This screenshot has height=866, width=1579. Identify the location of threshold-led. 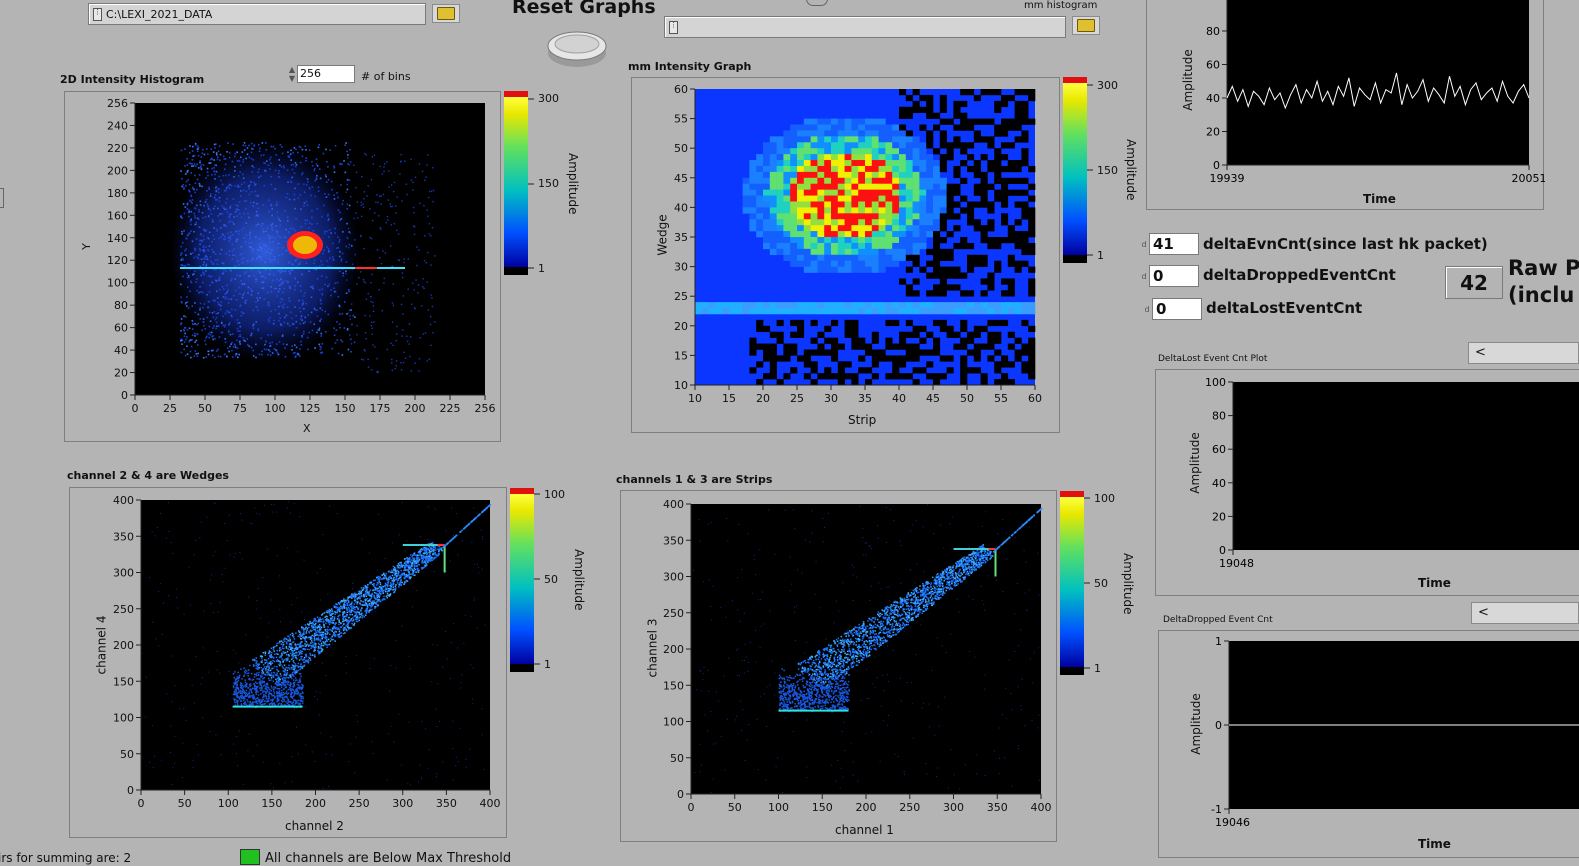
(250, 857).